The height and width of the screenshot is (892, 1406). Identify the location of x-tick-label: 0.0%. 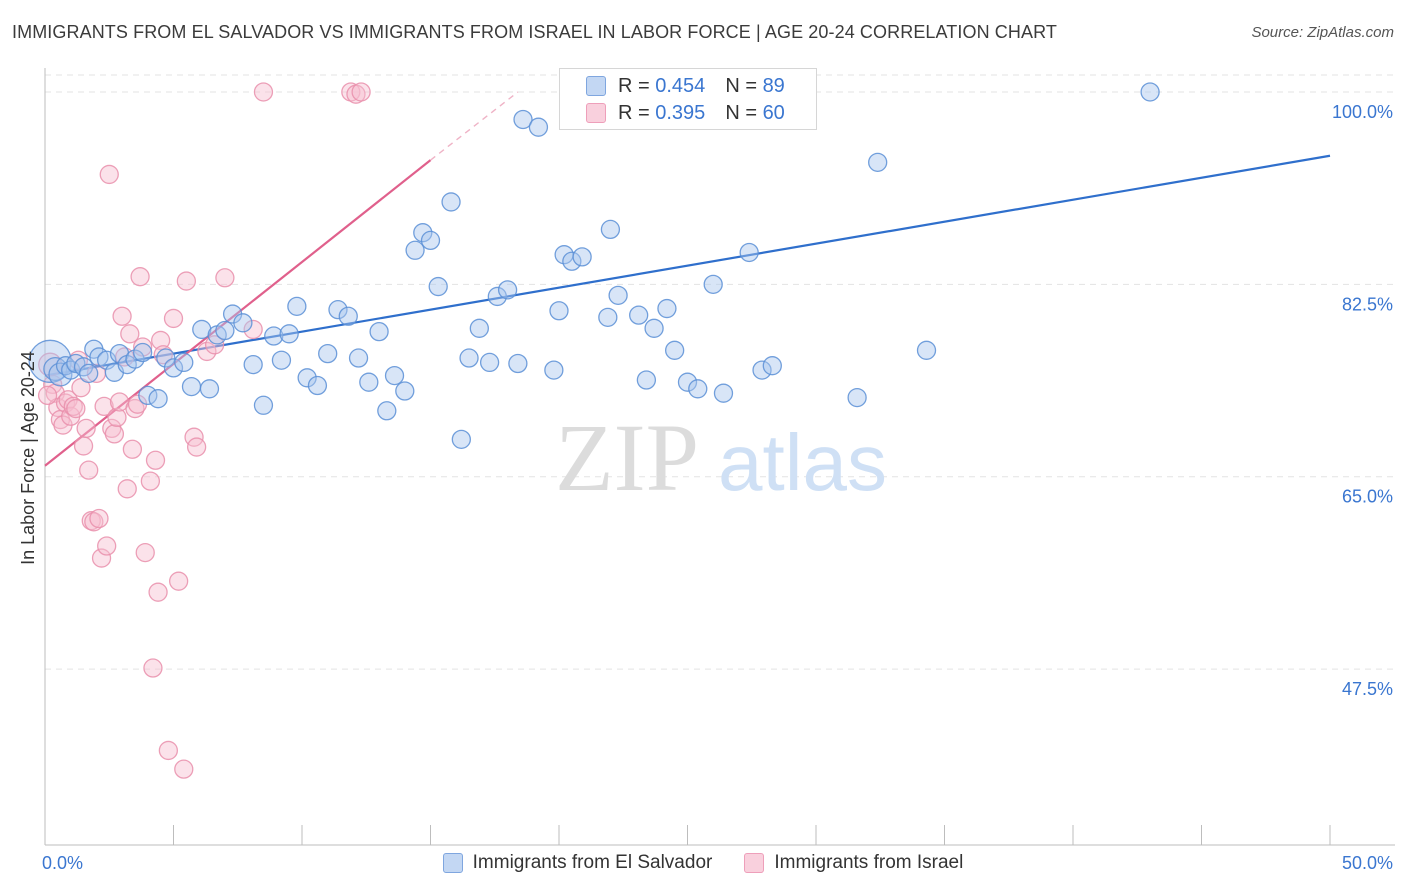
(62, 863).